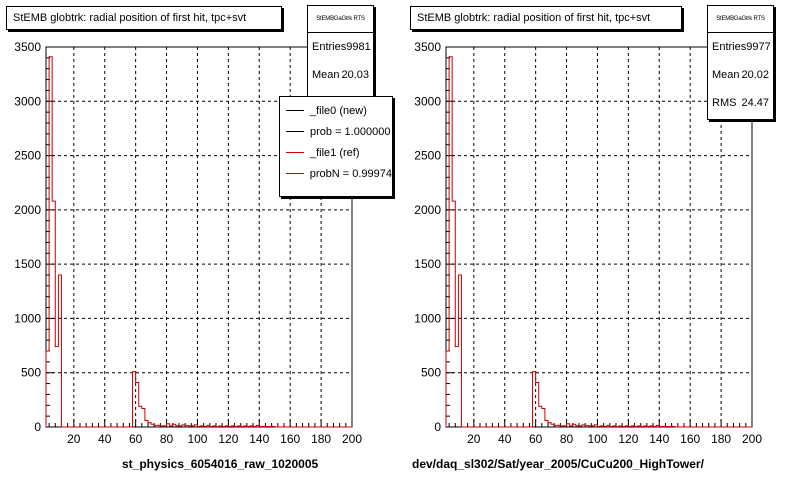  Describe the element at coordinates (329, 47) in the screenshot. I see `left-stats-entries-label: Entries` at that location.